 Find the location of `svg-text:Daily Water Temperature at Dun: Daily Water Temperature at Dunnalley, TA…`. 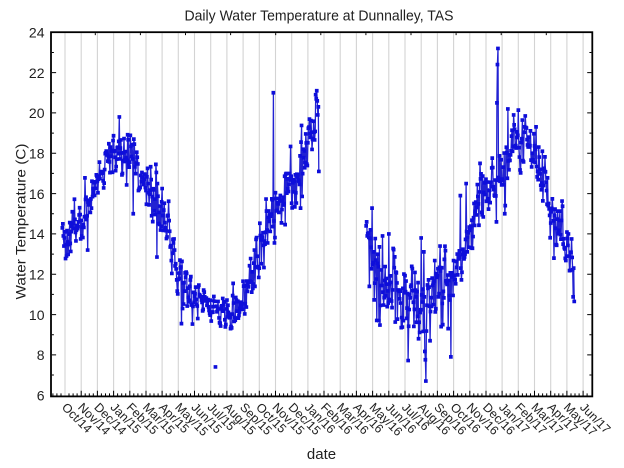

svg-text:Daily Water Temperature at Dun: Daily Water Temperature at Dunnalley, TA… is located at coordinates (319, 16).